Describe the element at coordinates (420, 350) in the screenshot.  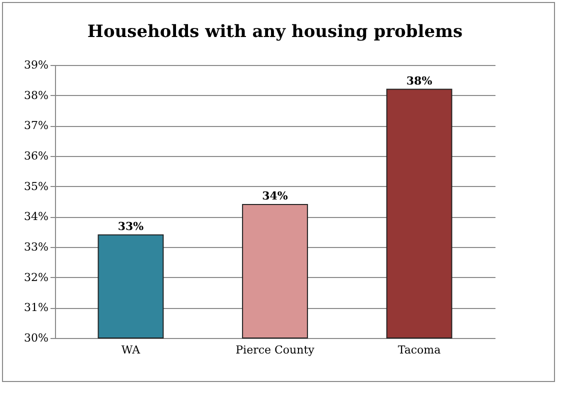
I see `x-tick-label: Tacoma` at that location.